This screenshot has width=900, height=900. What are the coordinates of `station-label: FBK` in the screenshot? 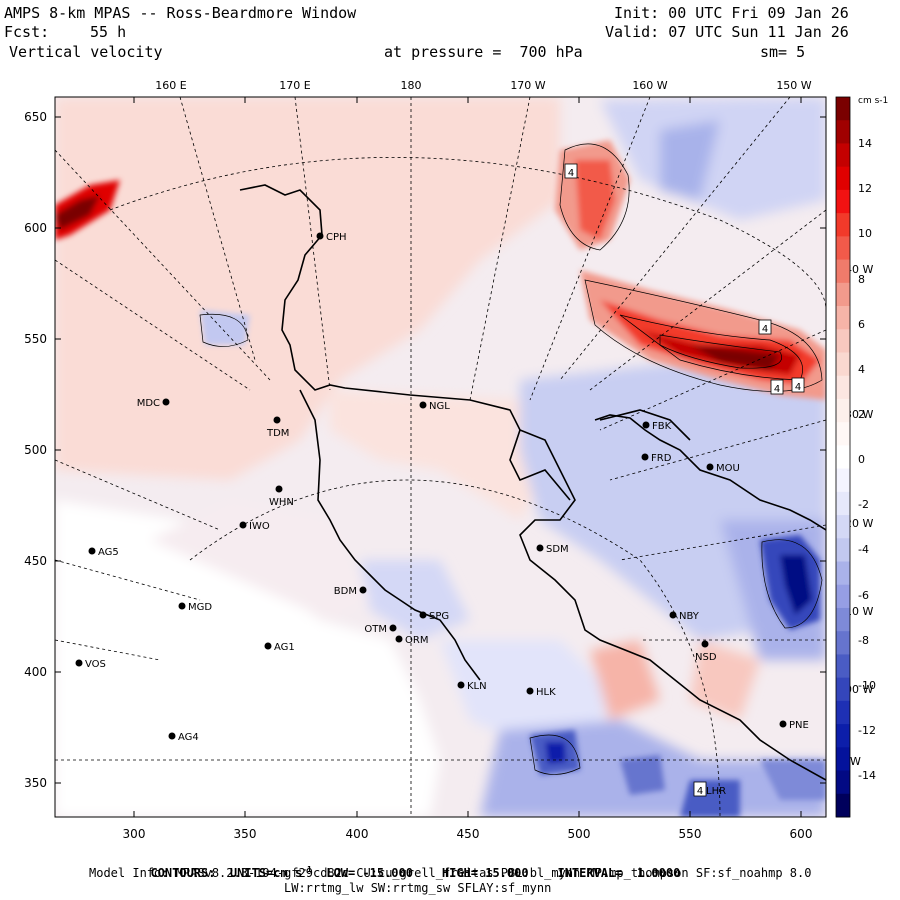 It's located at (662, 426).